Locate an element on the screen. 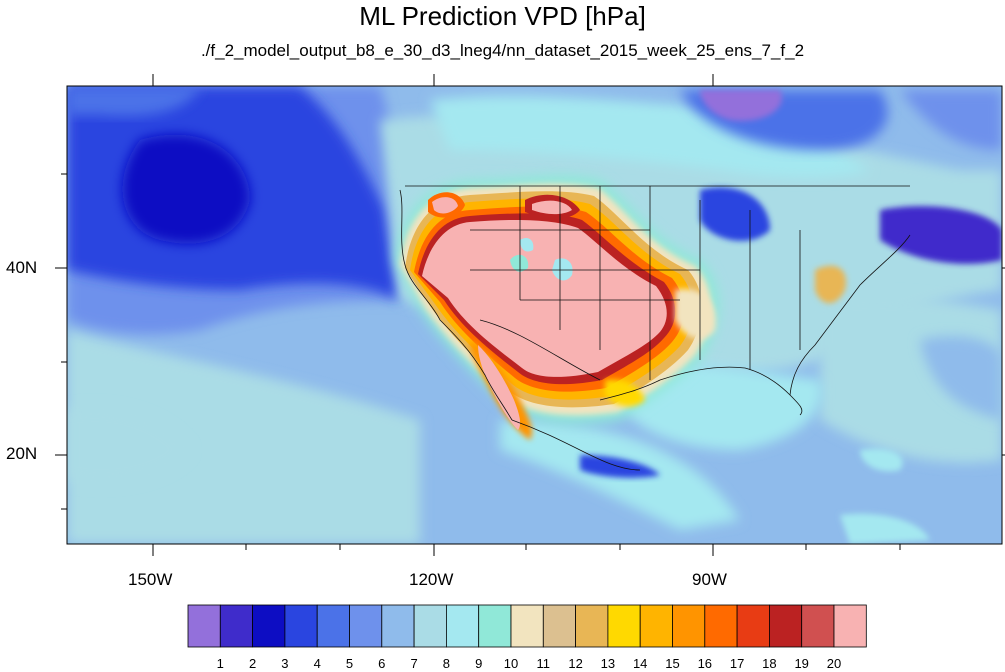  colorbar-tick-label: 5 is located at coordinates (349, 663).